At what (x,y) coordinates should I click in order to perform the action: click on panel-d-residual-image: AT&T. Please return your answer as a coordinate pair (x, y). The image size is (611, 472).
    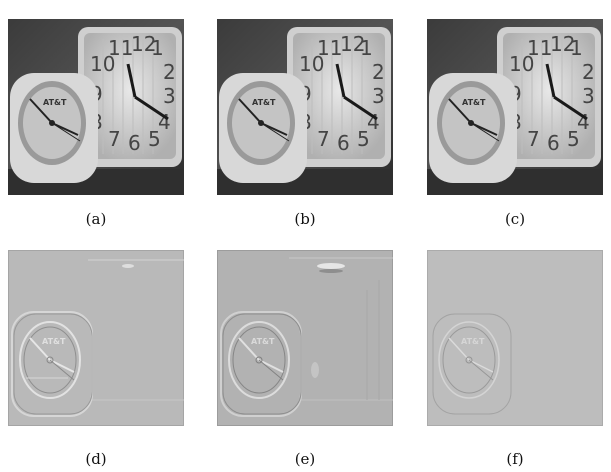
    Looking at the image, I should click on (96, 338).